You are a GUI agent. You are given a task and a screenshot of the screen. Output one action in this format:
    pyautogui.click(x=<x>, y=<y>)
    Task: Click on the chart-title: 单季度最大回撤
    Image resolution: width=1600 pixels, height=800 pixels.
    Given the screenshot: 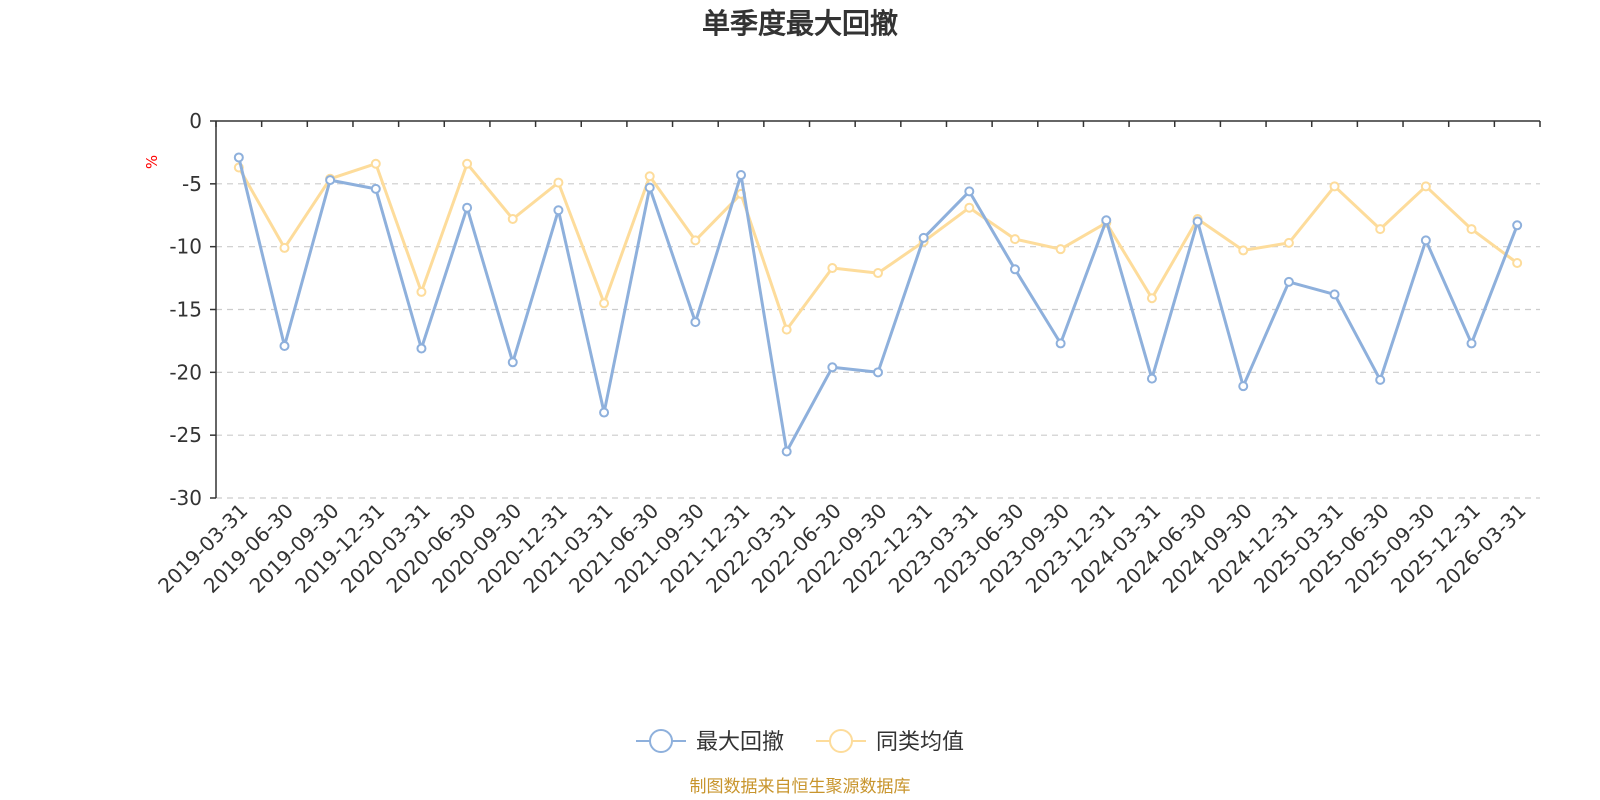 What is the action you would take?
    pyautogui.click(x=800, y=23)
    